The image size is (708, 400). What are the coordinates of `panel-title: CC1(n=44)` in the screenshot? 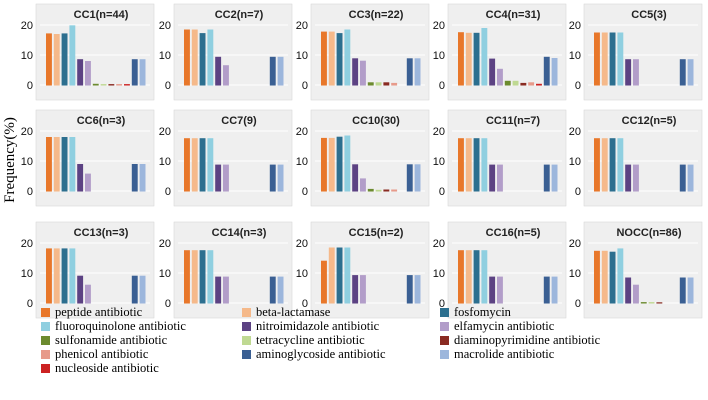 It's located at (101, 15).